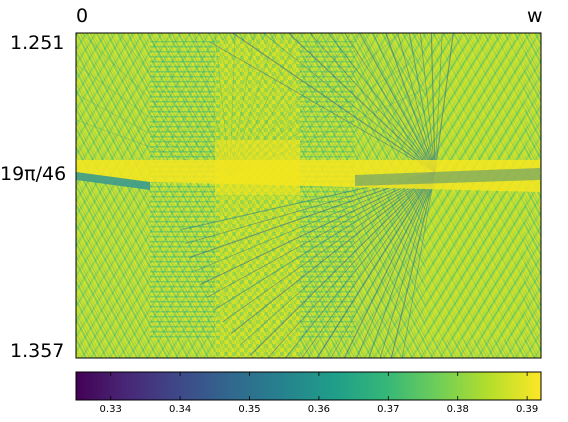 The image size is (568, 422). What do you see at coordinates (535, 16) in the screenshot?
I see `x-axis-end-label: w` at bounding box center [535, 16].